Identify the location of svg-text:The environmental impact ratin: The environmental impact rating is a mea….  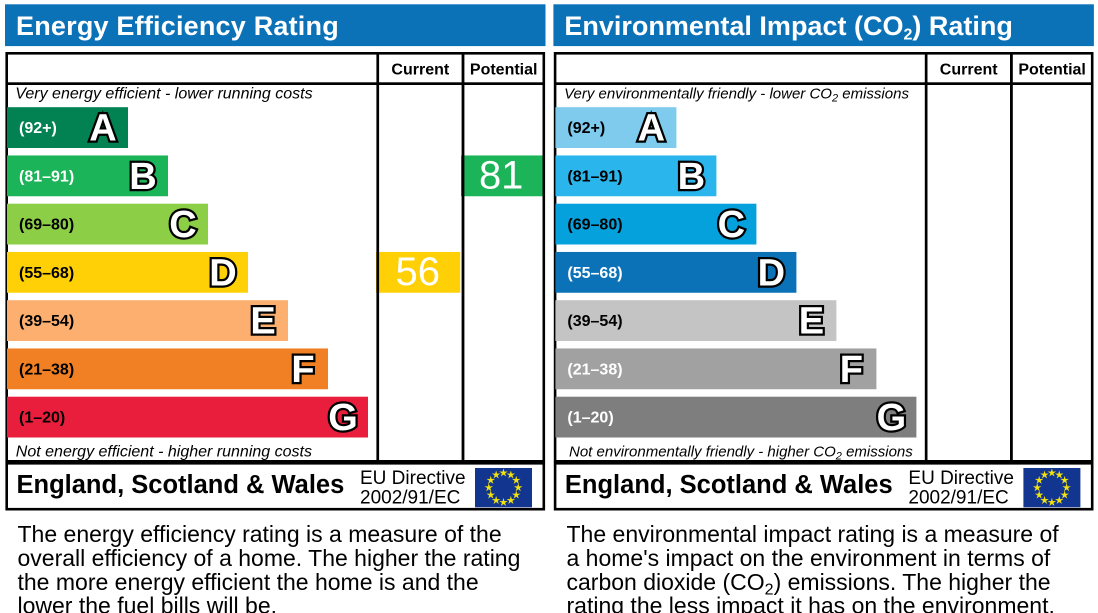
(813, 534).